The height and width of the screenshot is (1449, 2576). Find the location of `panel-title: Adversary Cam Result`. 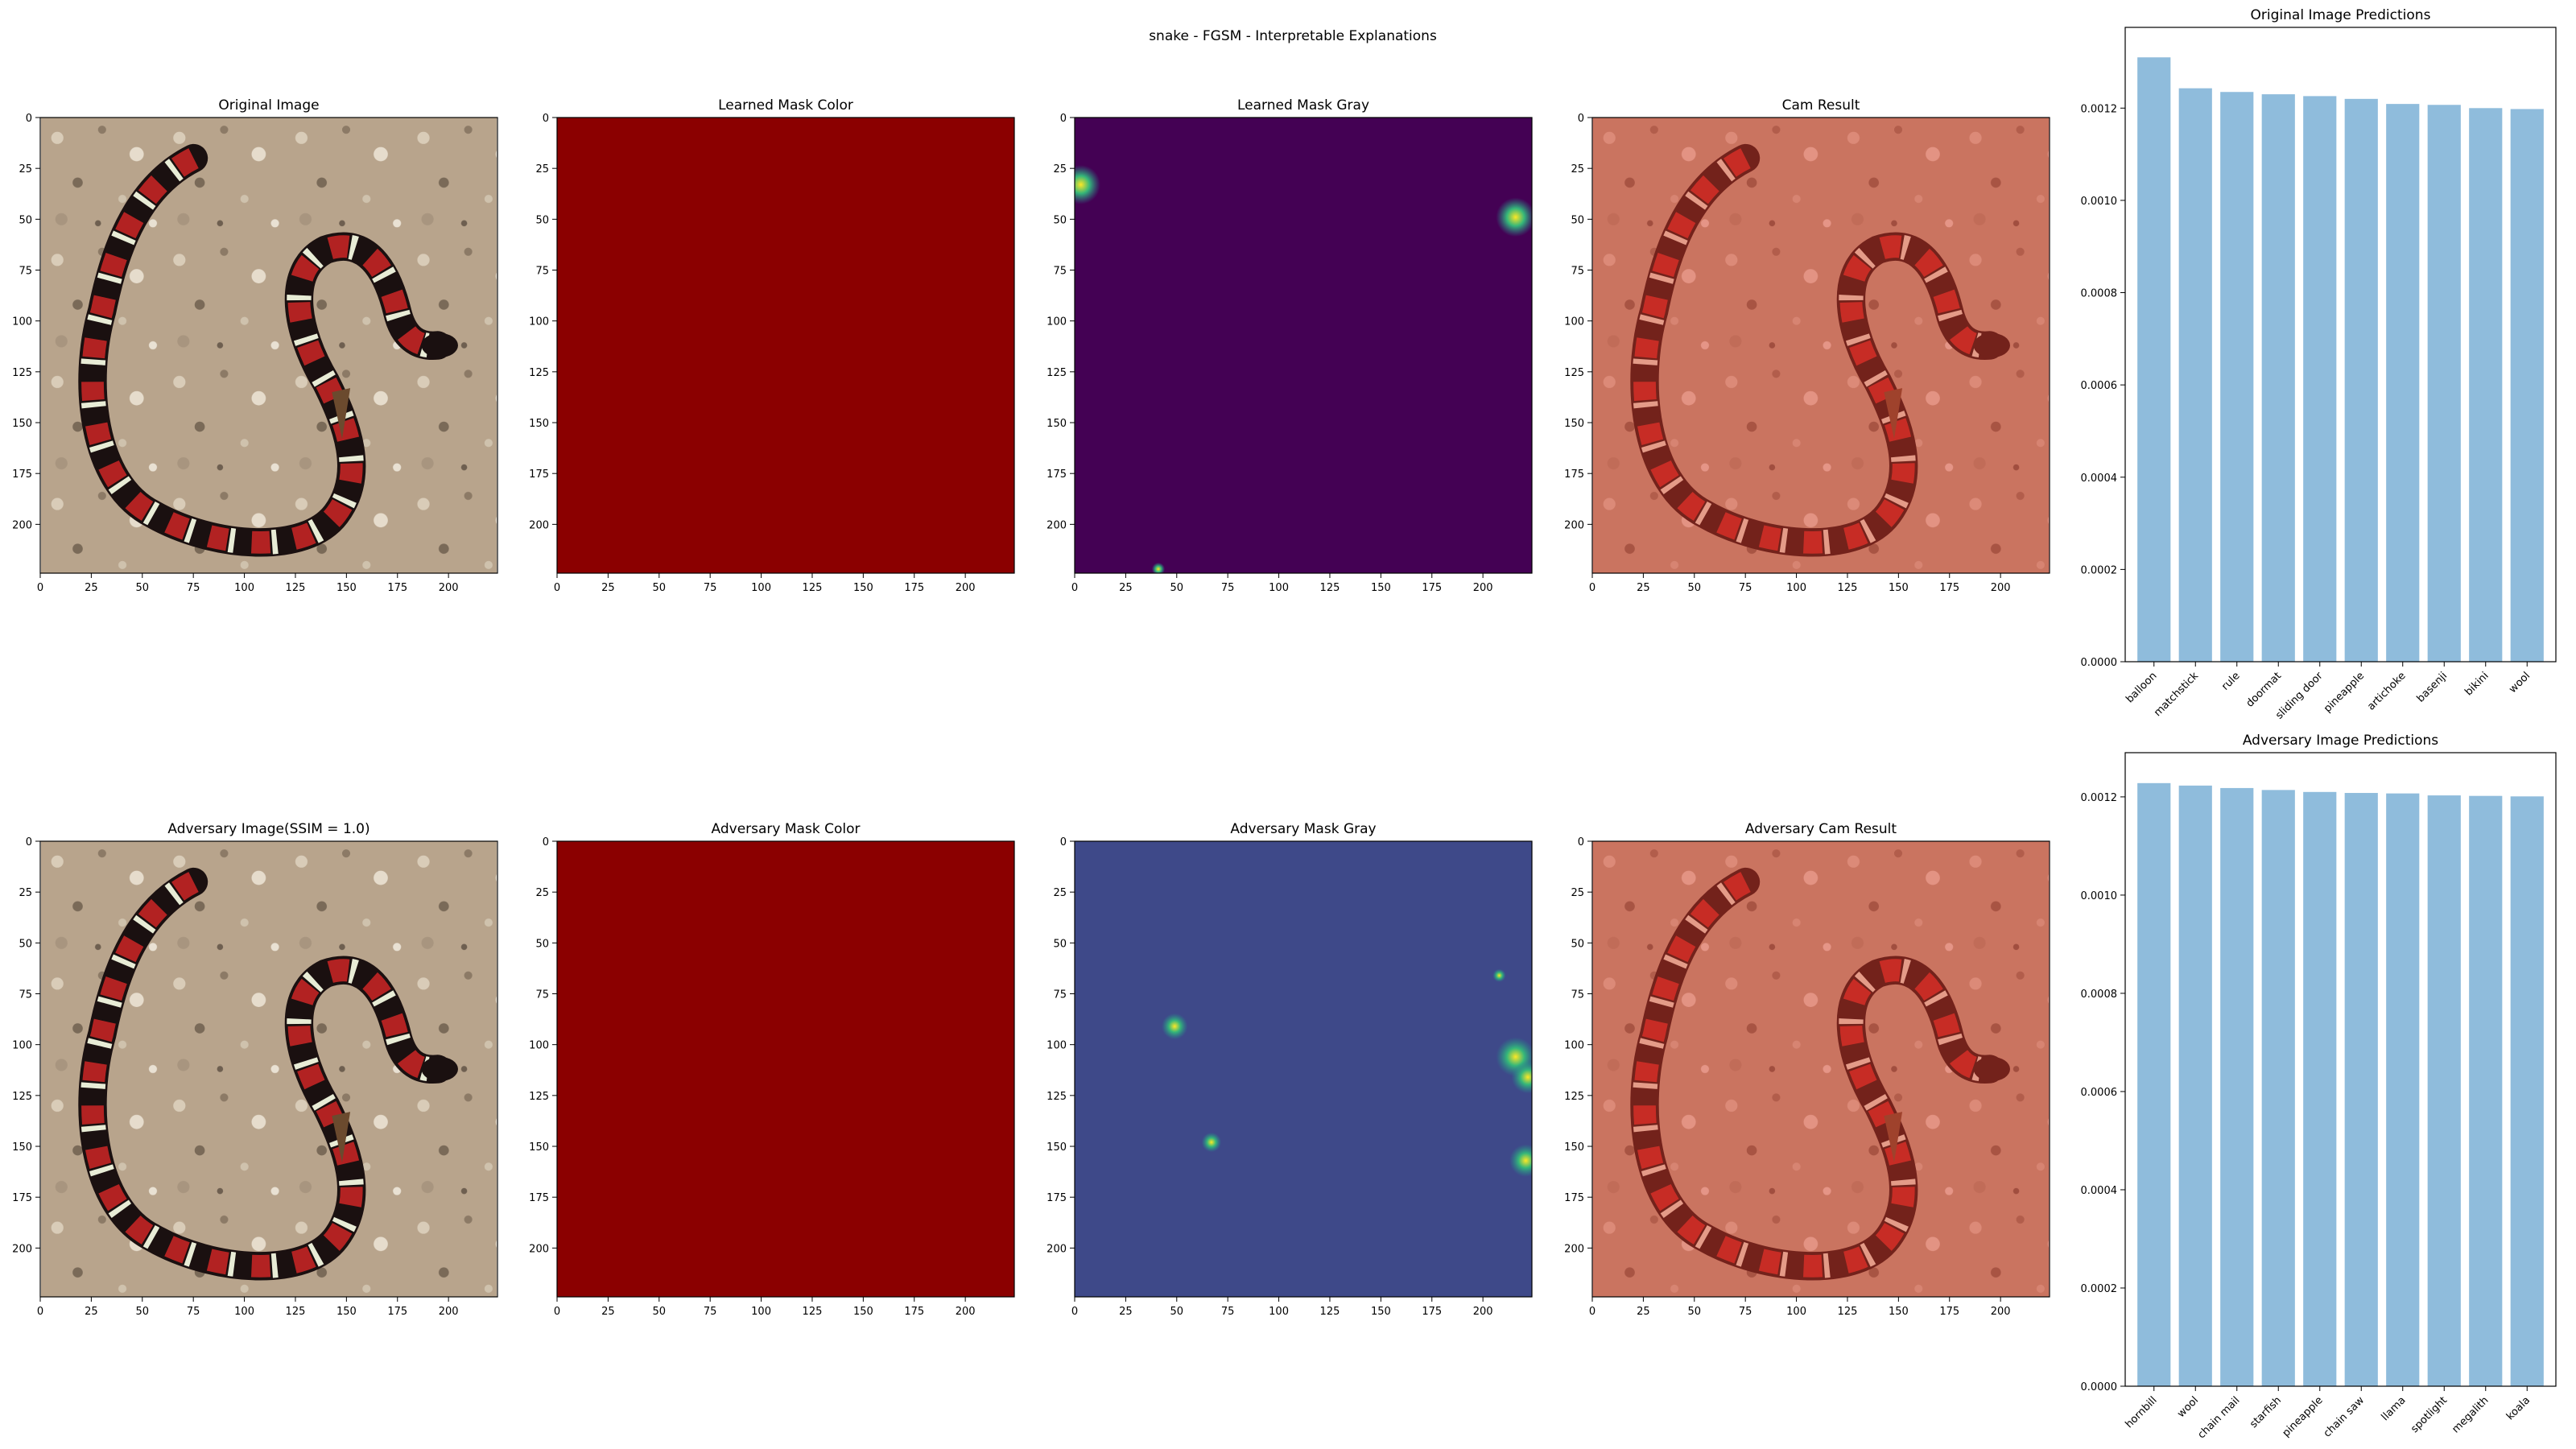

panel-title: Adversary Cam Result is located at coordinates (1821, 829).